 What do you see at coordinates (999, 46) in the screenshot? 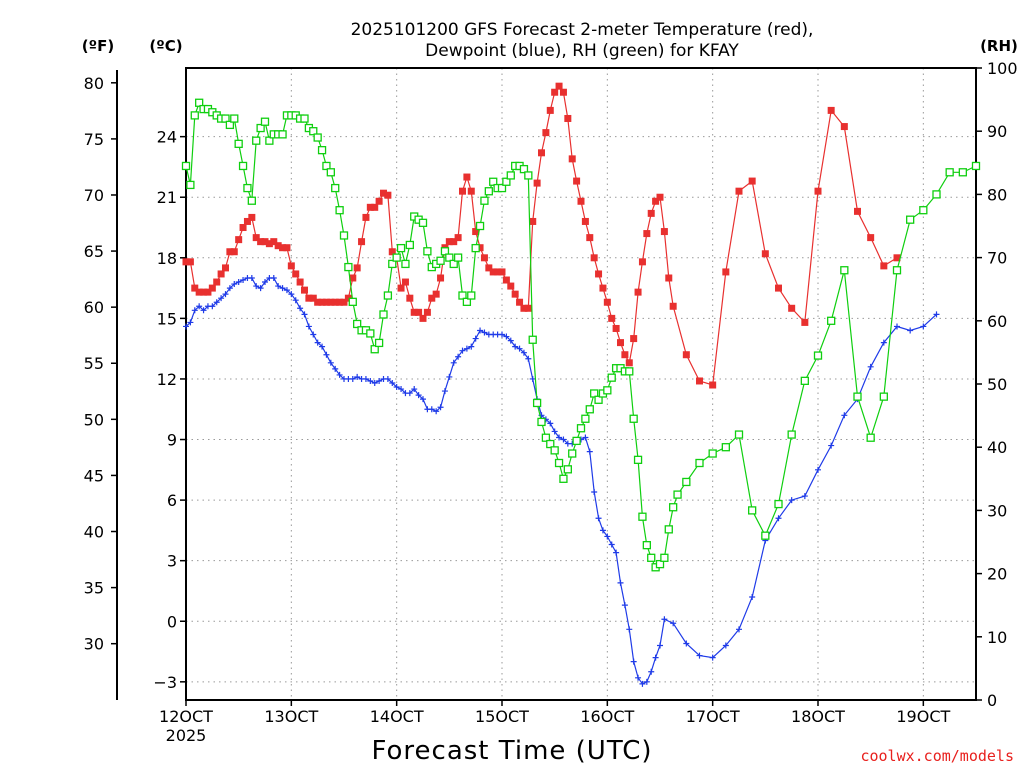
I see `rh-unit-label: (RH)` at bounding box center [999, 46].